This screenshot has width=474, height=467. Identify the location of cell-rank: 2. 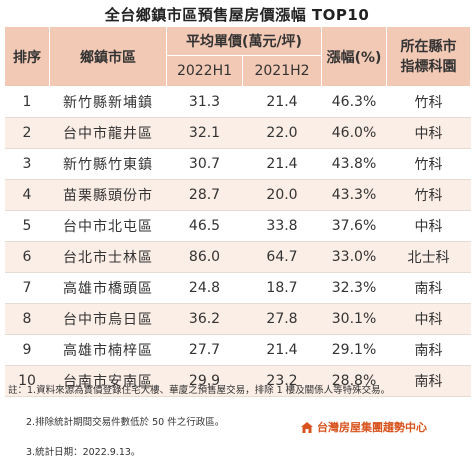
(27, 133).